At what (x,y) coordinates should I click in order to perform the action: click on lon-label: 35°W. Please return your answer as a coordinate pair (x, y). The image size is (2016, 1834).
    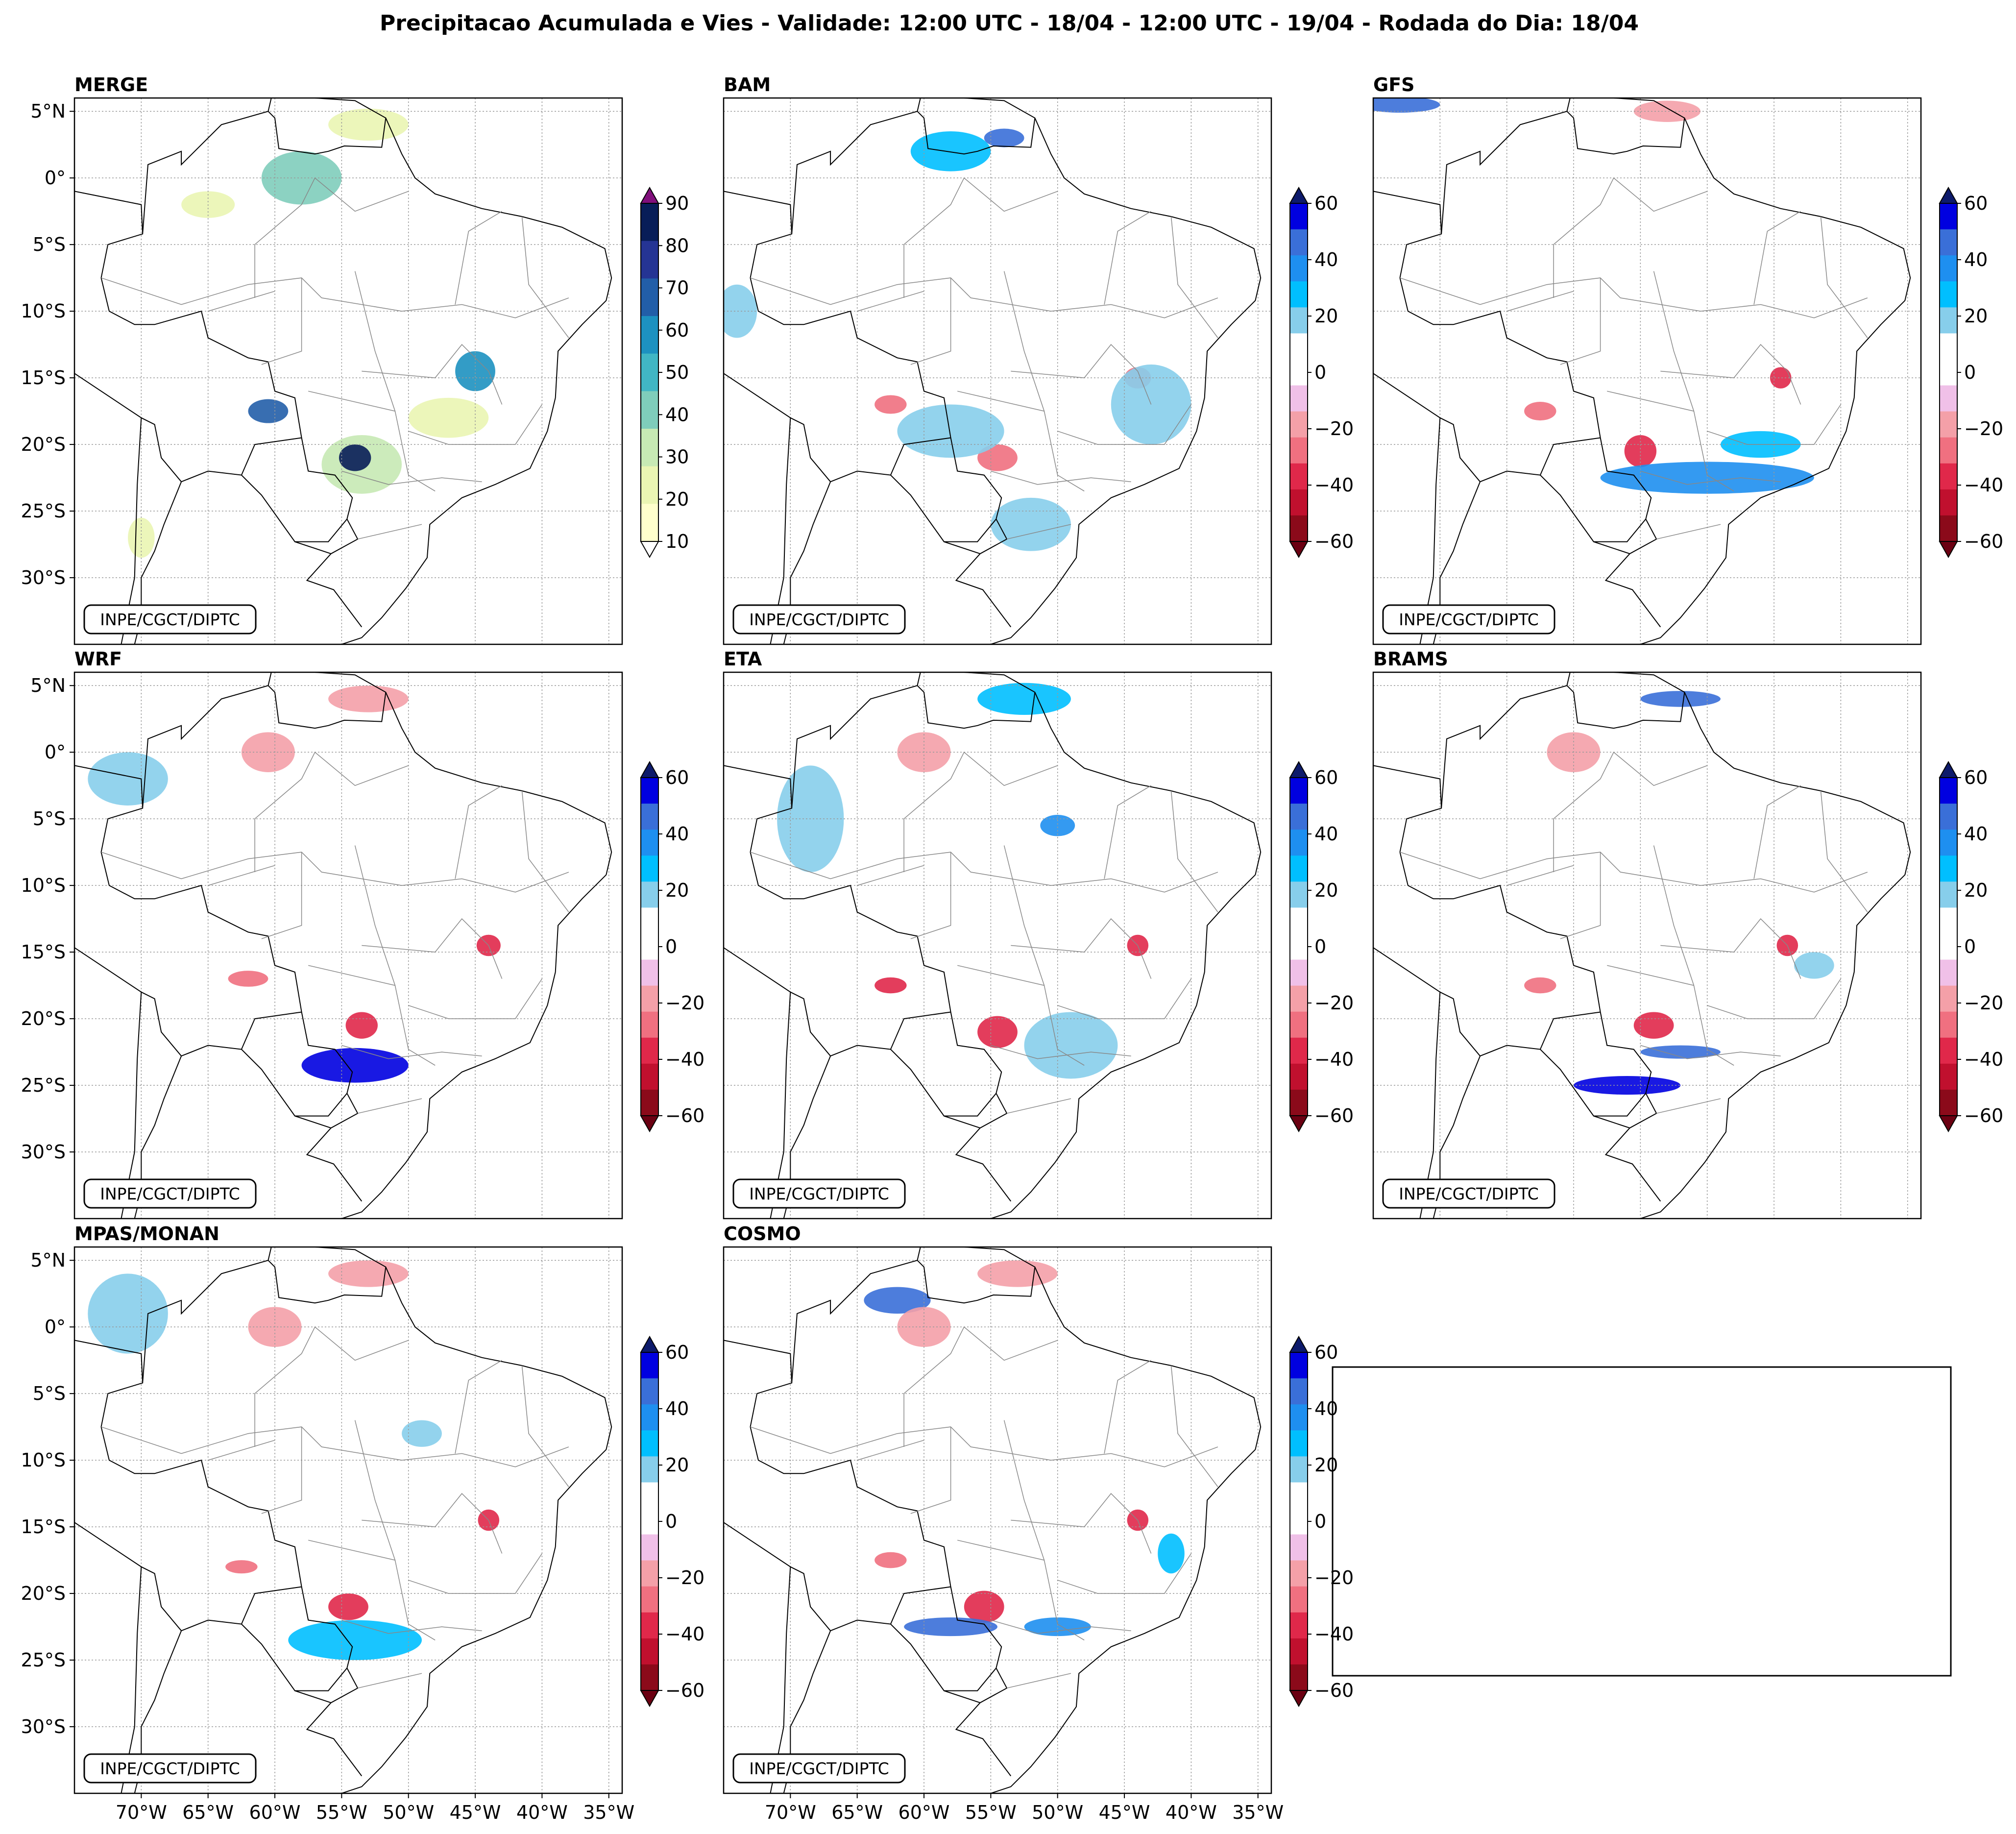
    Looking at the image, I should click on (608, 1813).